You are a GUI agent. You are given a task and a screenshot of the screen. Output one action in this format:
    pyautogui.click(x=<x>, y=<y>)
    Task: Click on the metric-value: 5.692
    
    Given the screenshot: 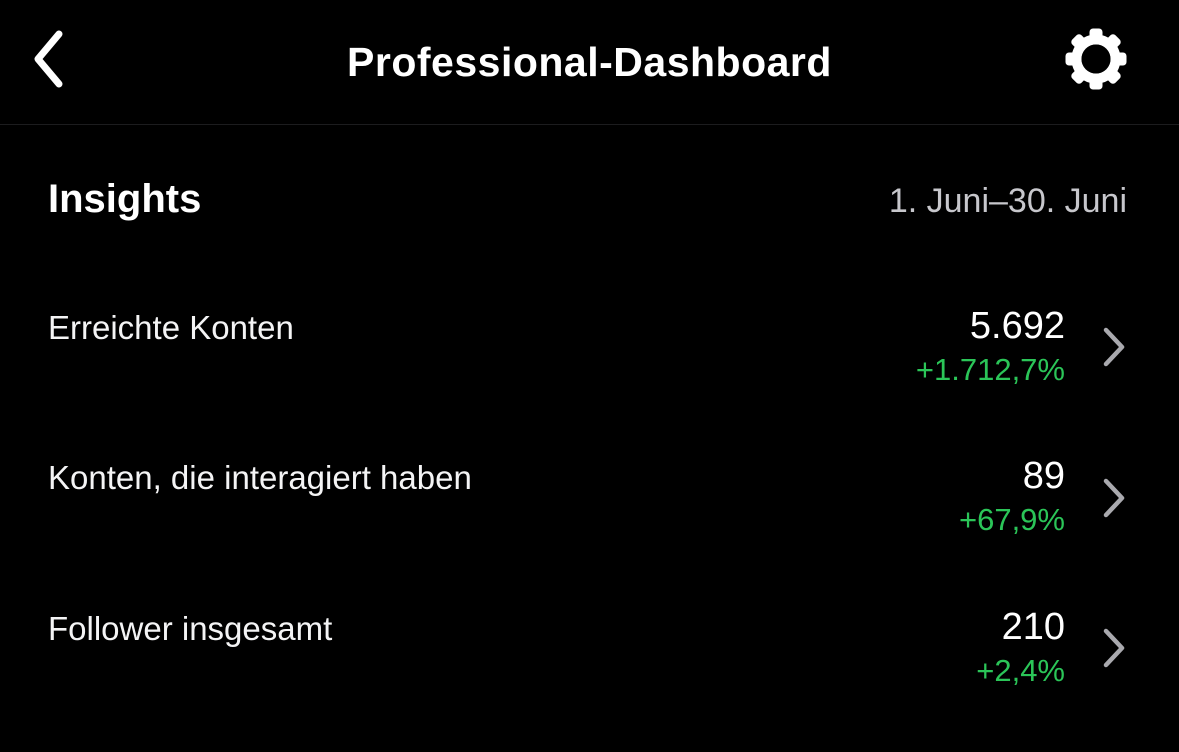 What is the action you would take?
    pyautogui.click(x=1017, y=326)
    